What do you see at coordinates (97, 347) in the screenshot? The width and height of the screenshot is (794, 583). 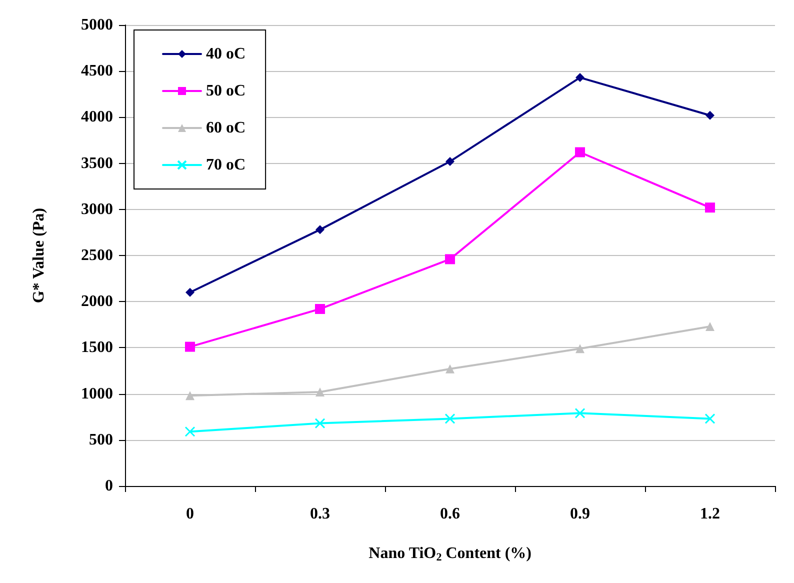 I see `y-tick-label: 1500` at bounding box center [97, 347].